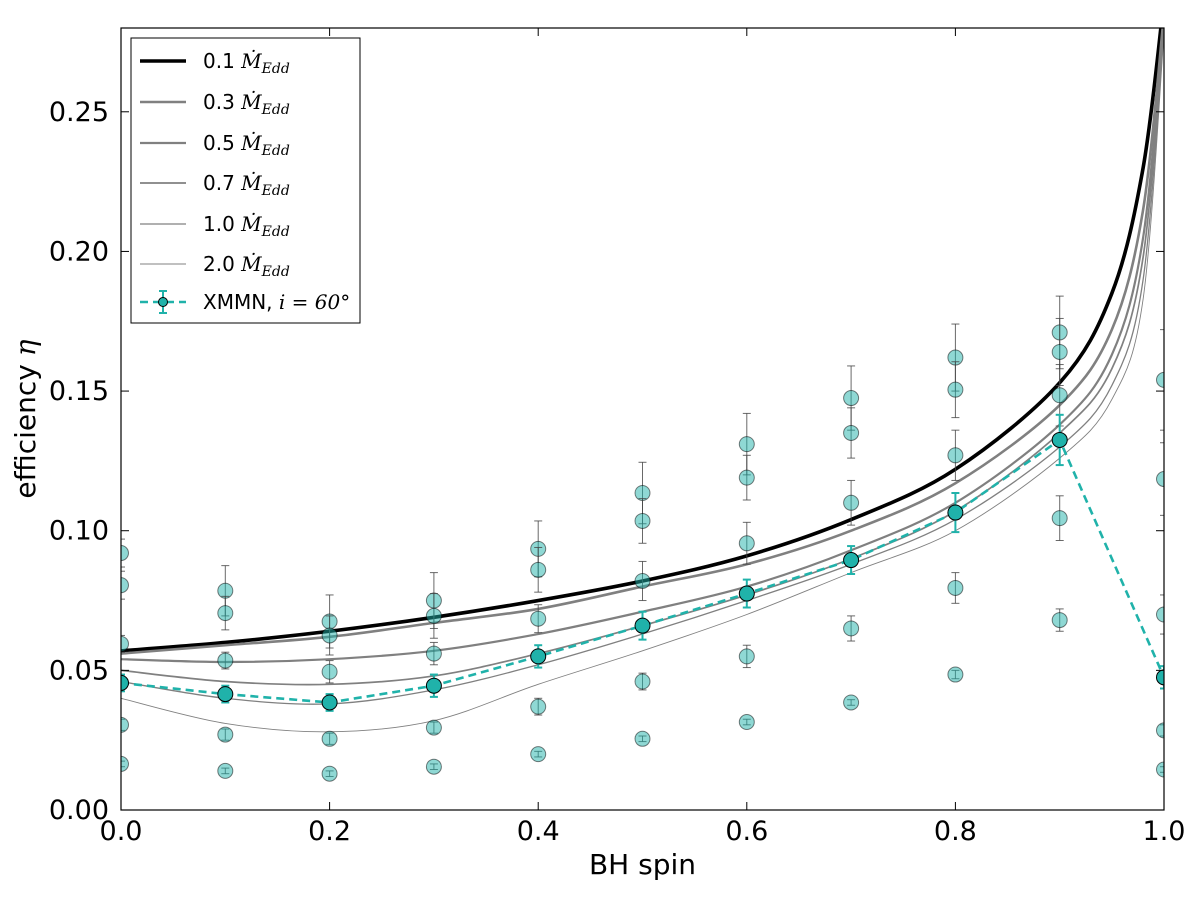  Describe the element at coordinates (955, 831) in the screenshot. I see `x-tick-label: 0.8` at that location.